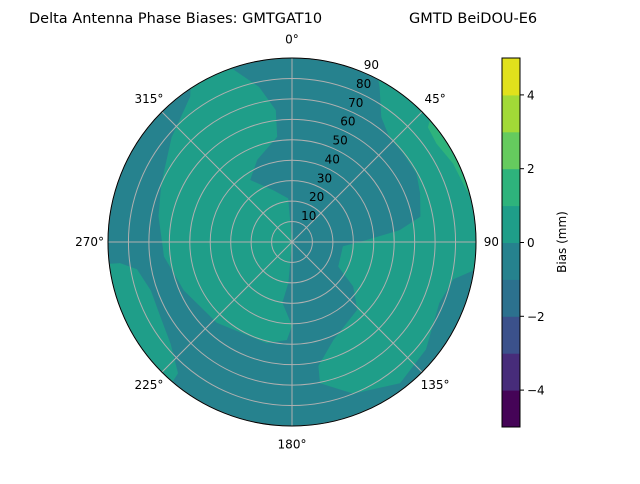 The image size is (640, 484). Describe the element at coordinates (531, 95) in the screenshot. I see `colorbar-tick-label: 4` at that location.